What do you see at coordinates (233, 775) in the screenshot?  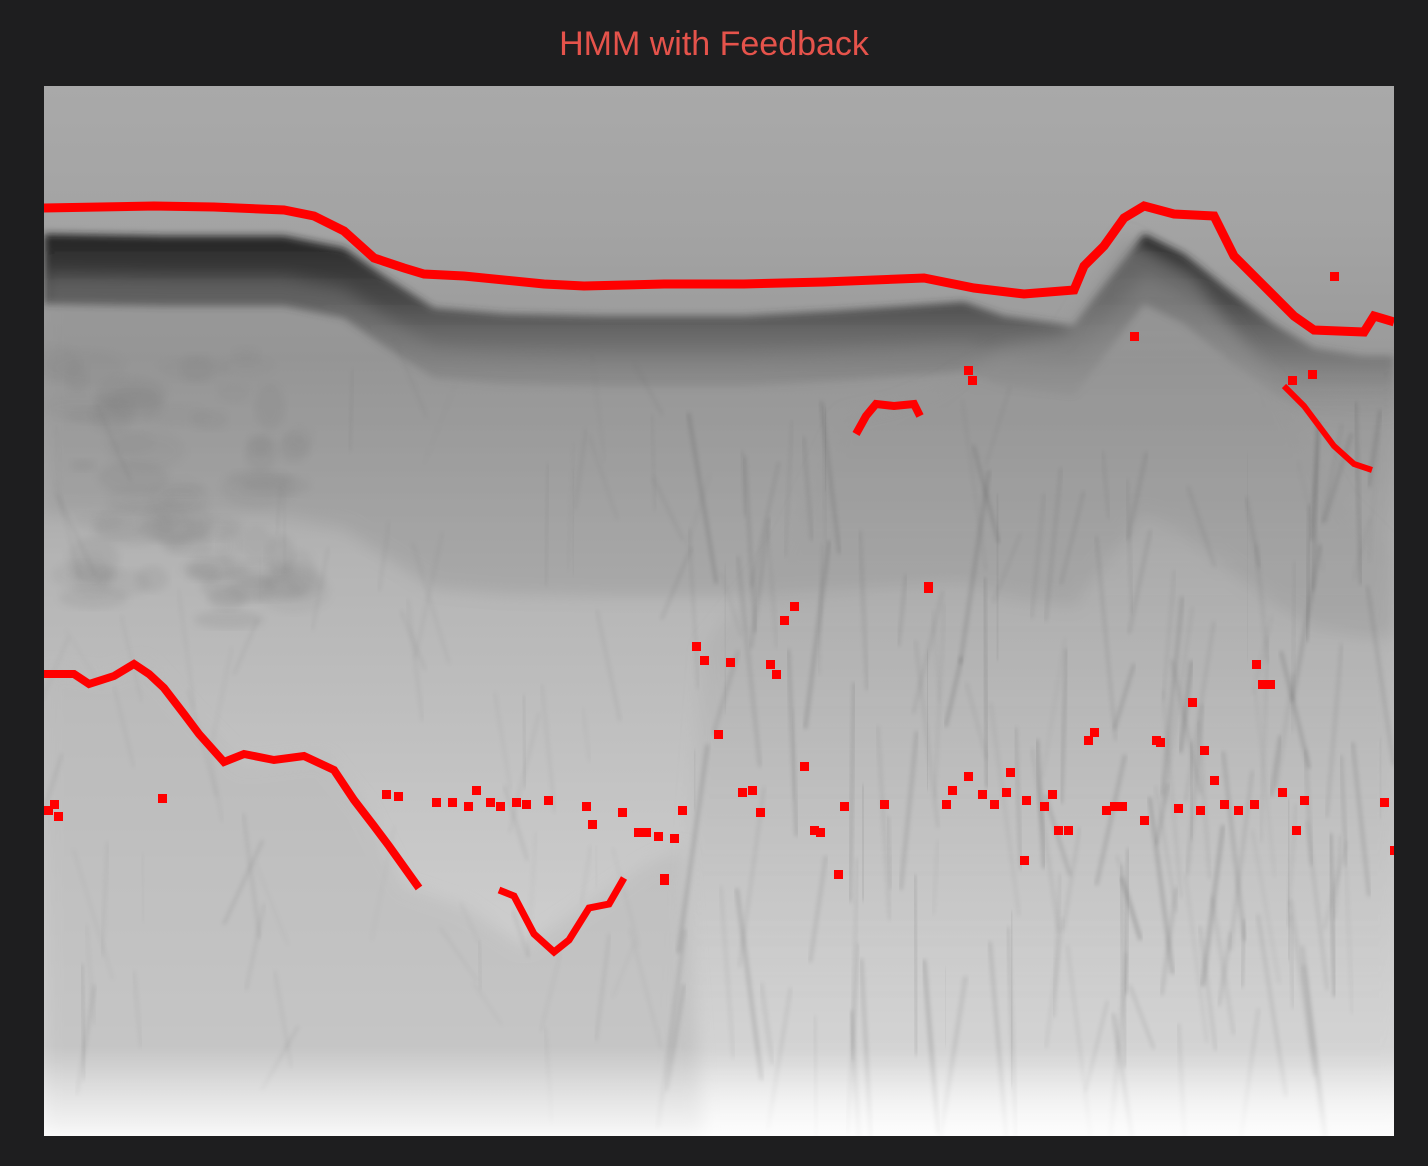 I see `bedrock-trace-left` at bounding box center [233, 775].